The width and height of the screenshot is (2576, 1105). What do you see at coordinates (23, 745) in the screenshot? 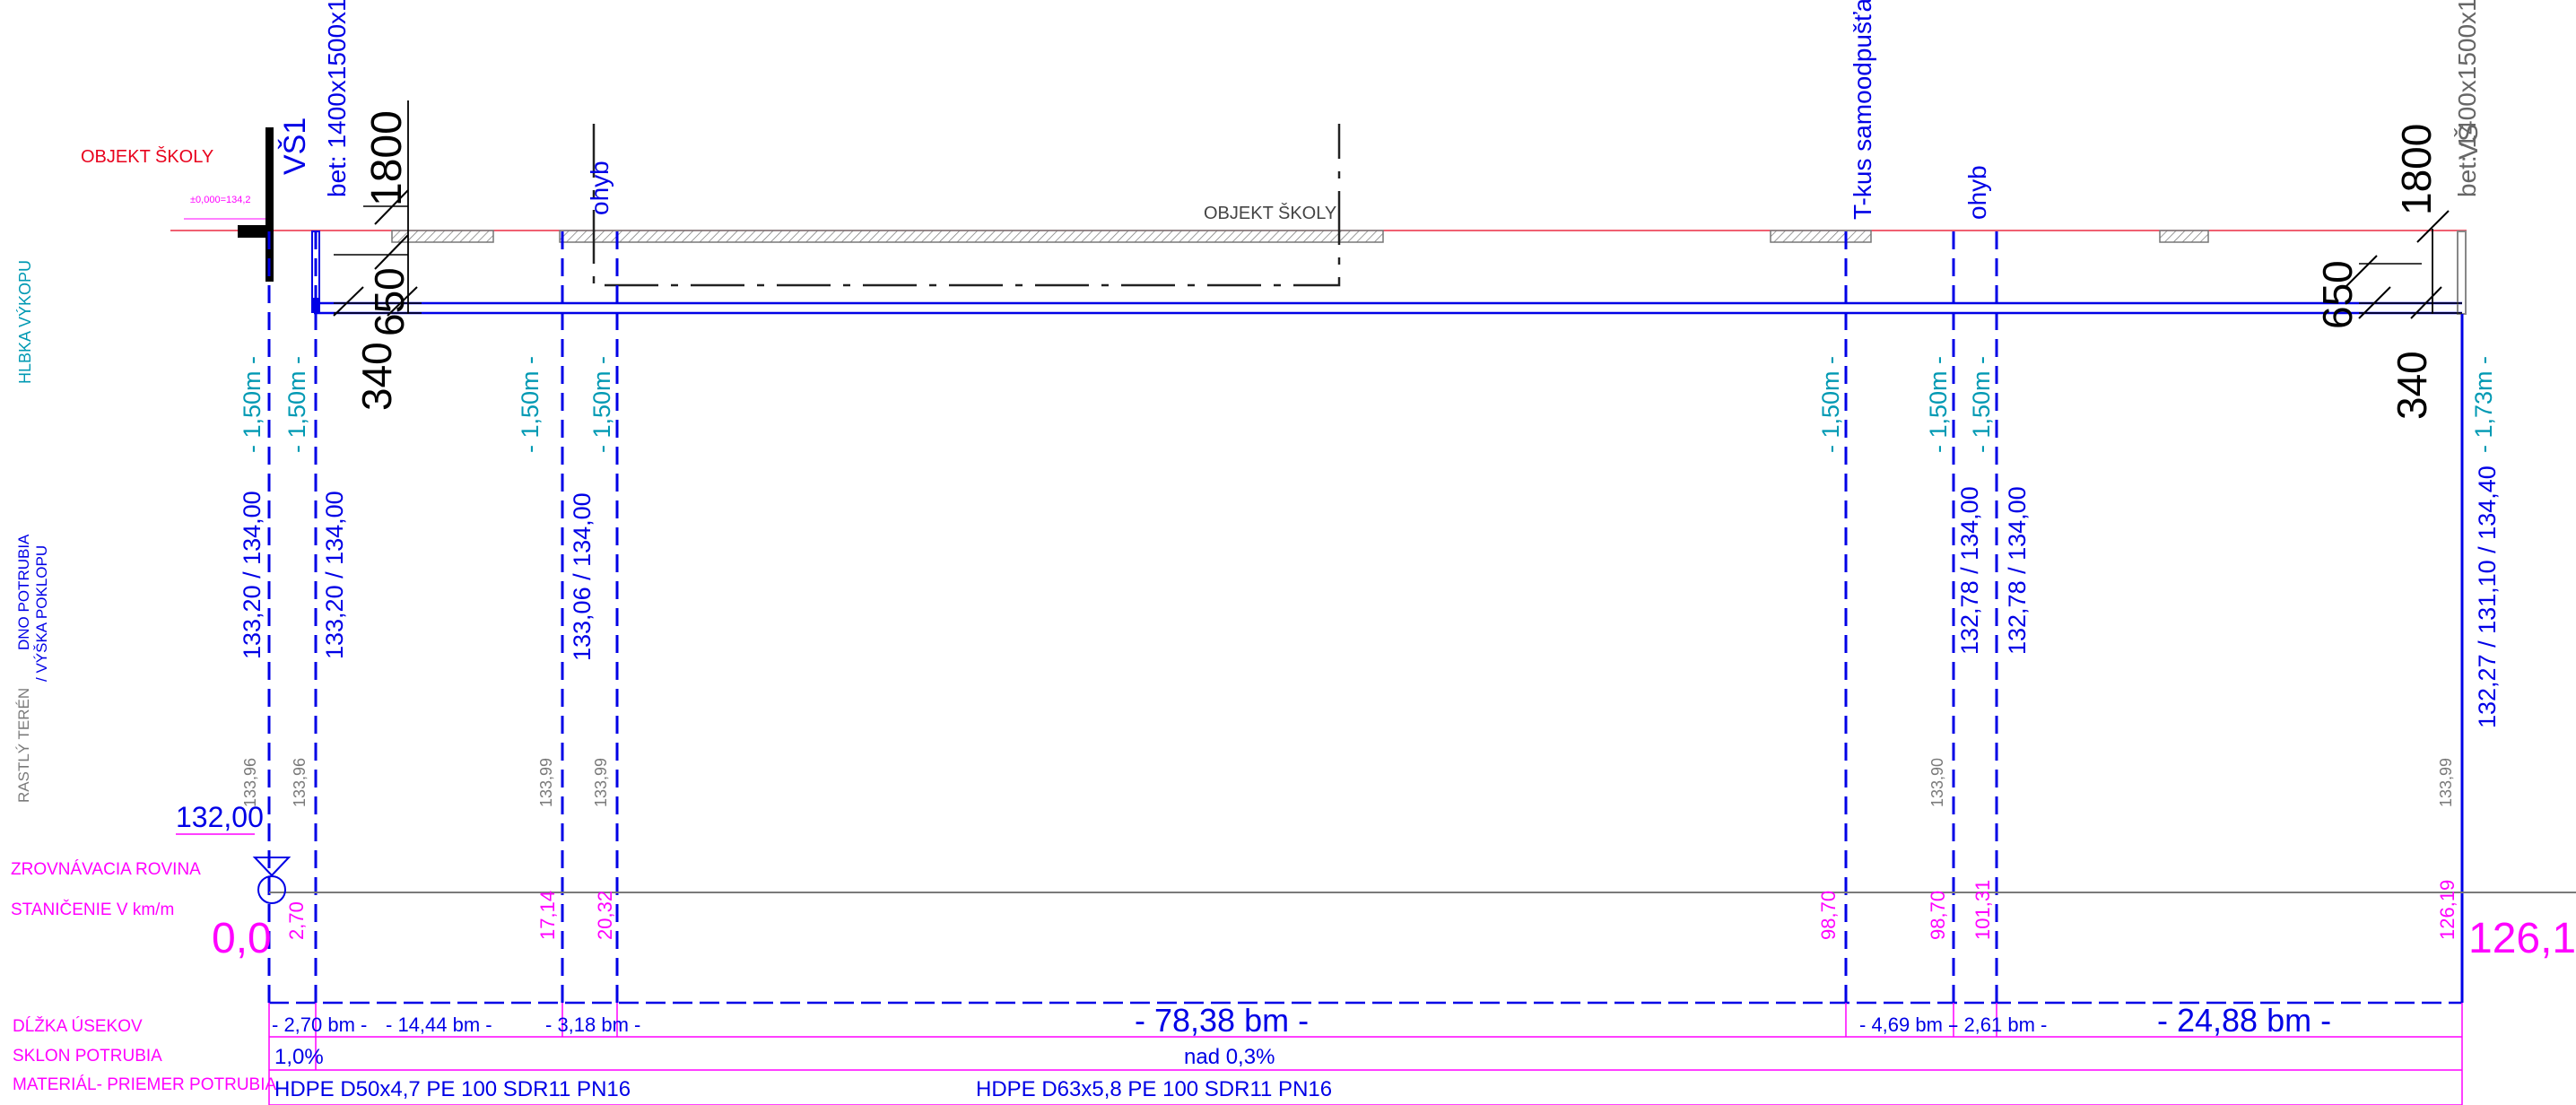
I see `row-label-terrain: RASTLÝ TERÉN` at bounding box center [23, 745].